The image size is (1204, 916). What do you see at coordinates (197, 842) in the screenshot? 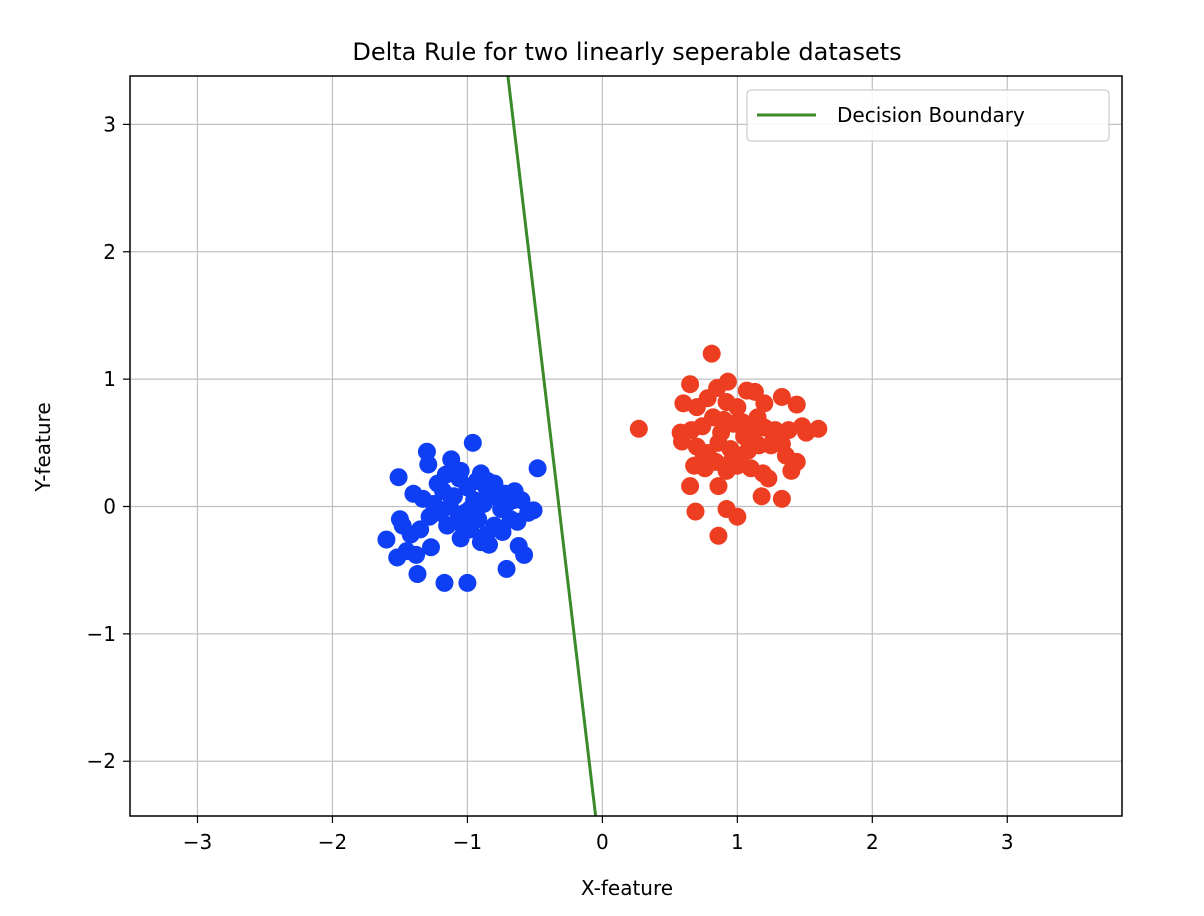
I see `x-tick-label: −3` at bounding box center [197, 842].